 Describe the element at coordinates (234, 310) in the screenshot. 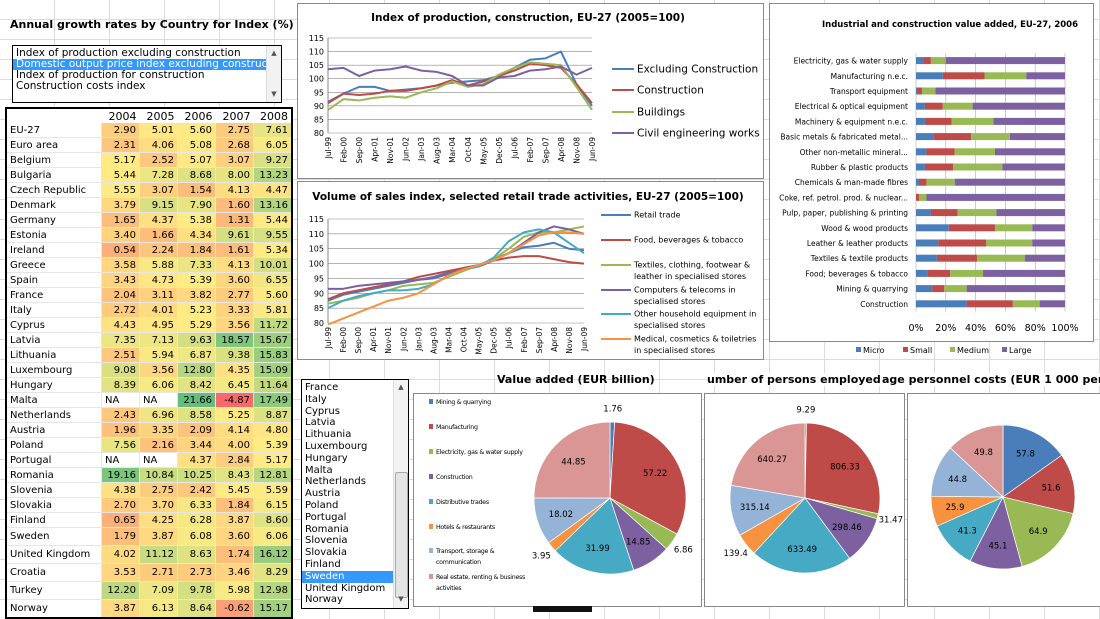

I see `growth-value-cell: 3.33` at that location.